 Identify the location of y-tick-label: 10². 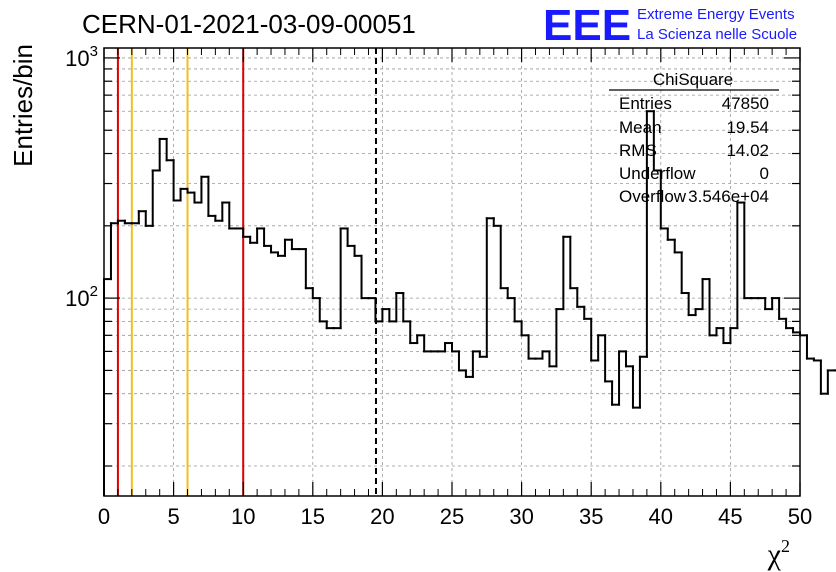
(81, 297).